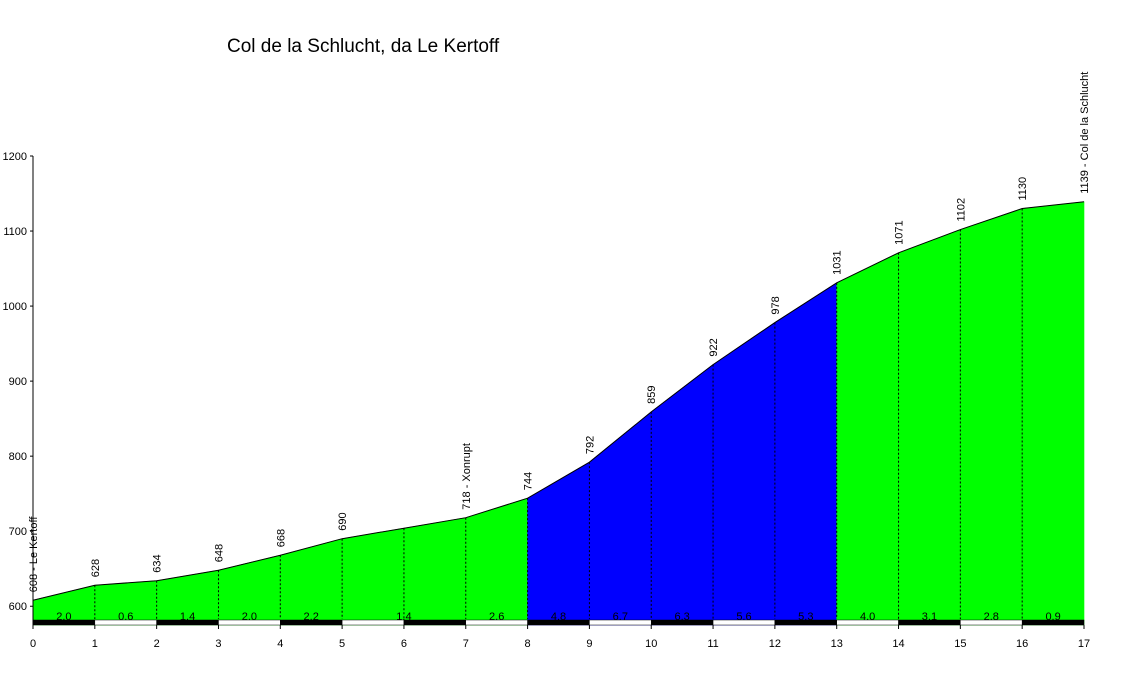 The width and height of the screenshot is (1137, 673). Describe the element at coordinates (15, 307) in the screenshot. I see `y-tick-label: 1000` at that location.